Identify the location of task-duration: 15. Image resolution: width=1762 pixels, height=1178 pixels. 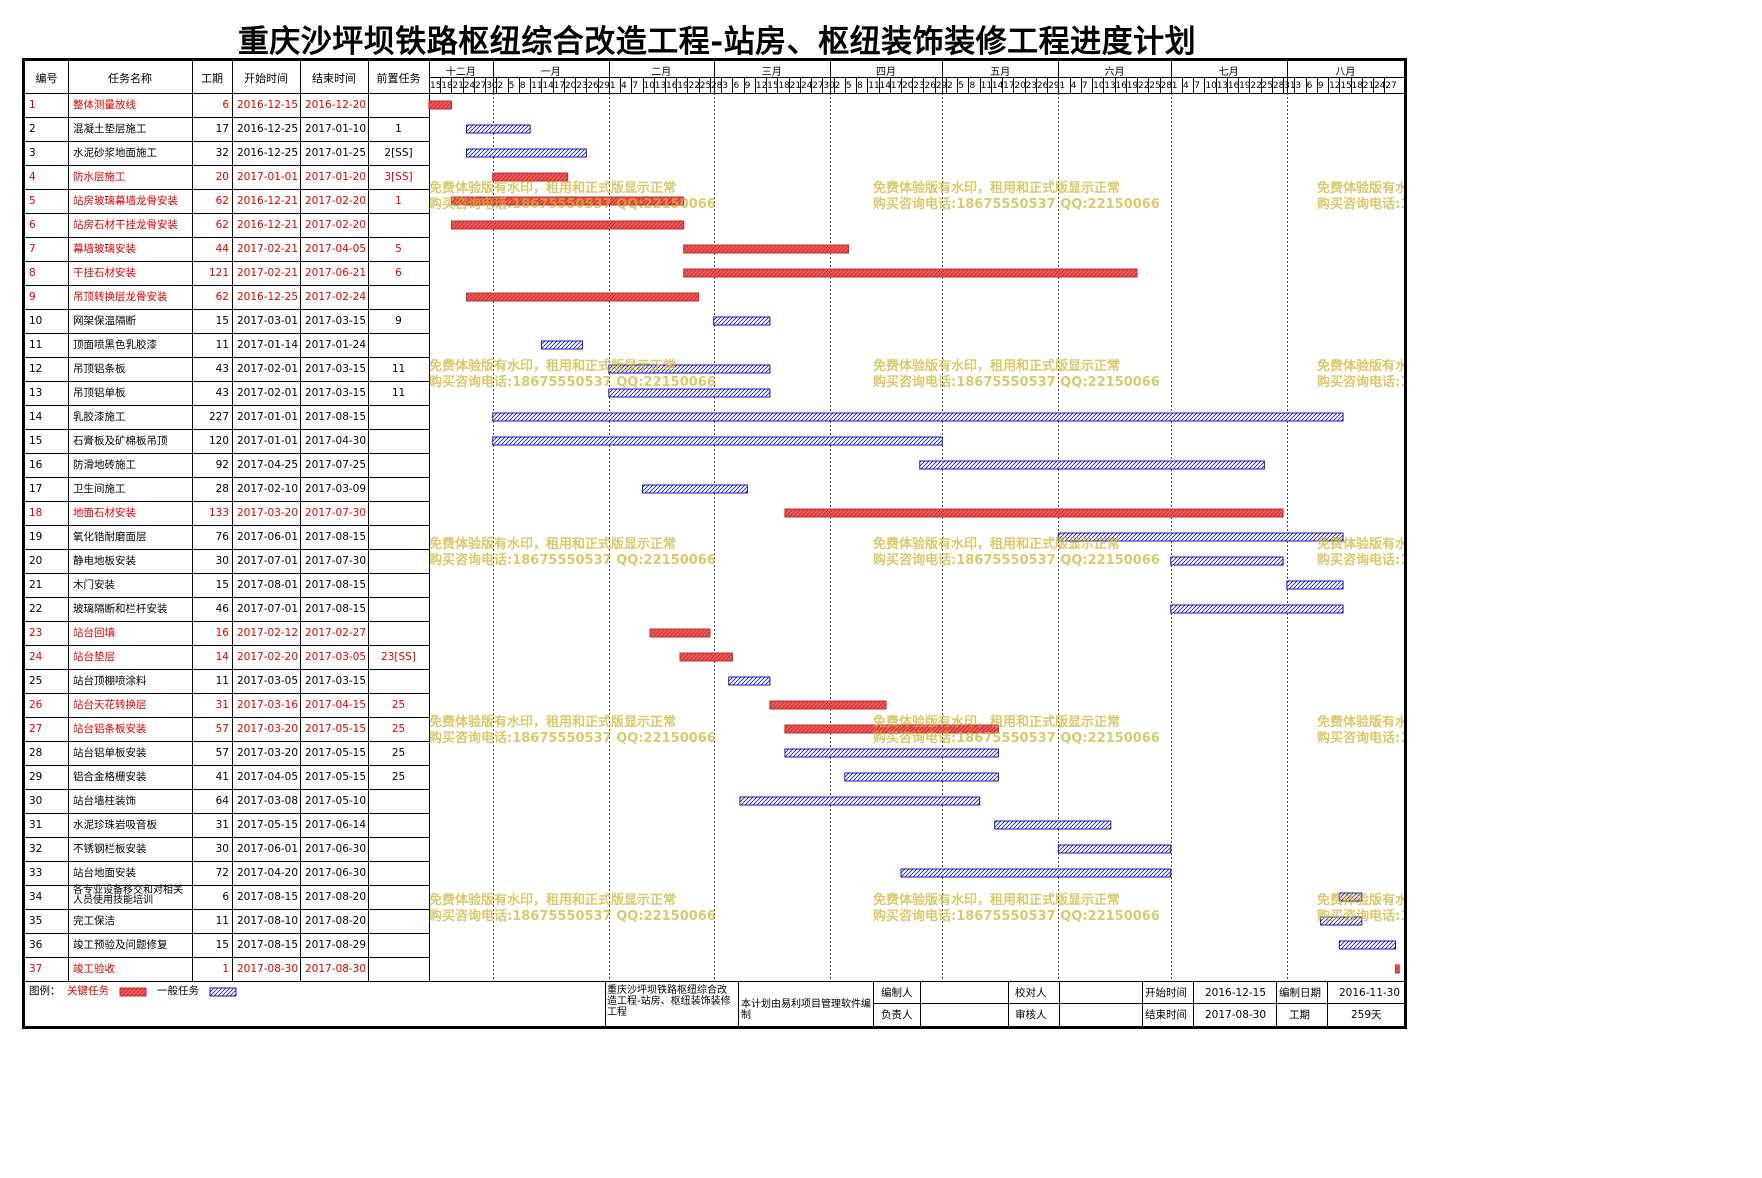
(222, 585).